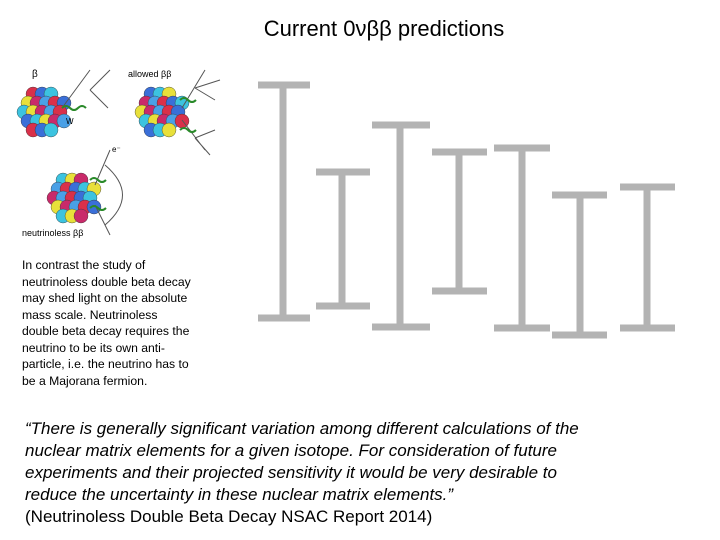  Describe the element at coordinates (129, 154) in the screenshot. I see `w-bosons` at that location.